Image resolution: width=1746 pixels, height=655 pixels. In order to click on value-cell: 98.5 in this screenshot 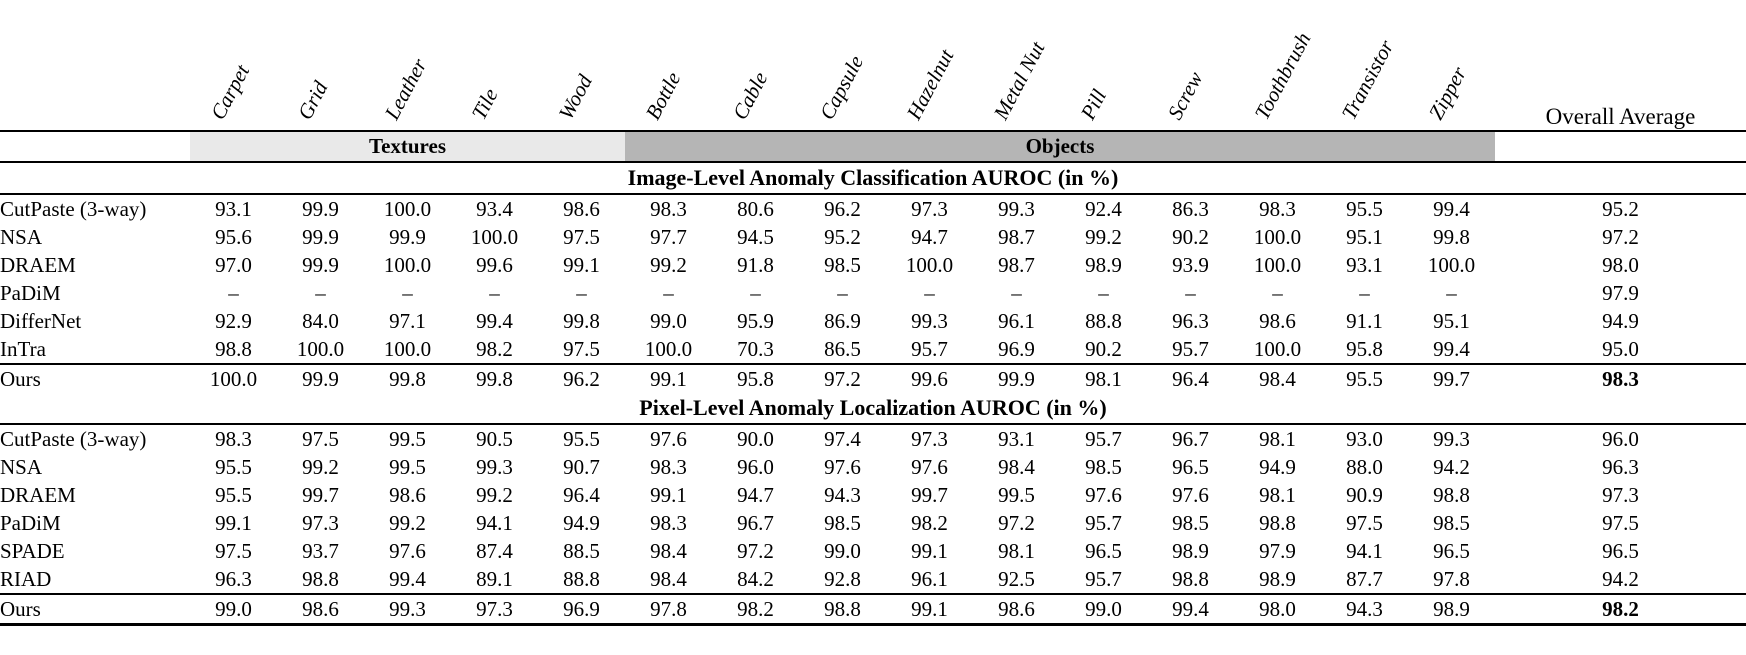, I will do `click(842, 264)`.